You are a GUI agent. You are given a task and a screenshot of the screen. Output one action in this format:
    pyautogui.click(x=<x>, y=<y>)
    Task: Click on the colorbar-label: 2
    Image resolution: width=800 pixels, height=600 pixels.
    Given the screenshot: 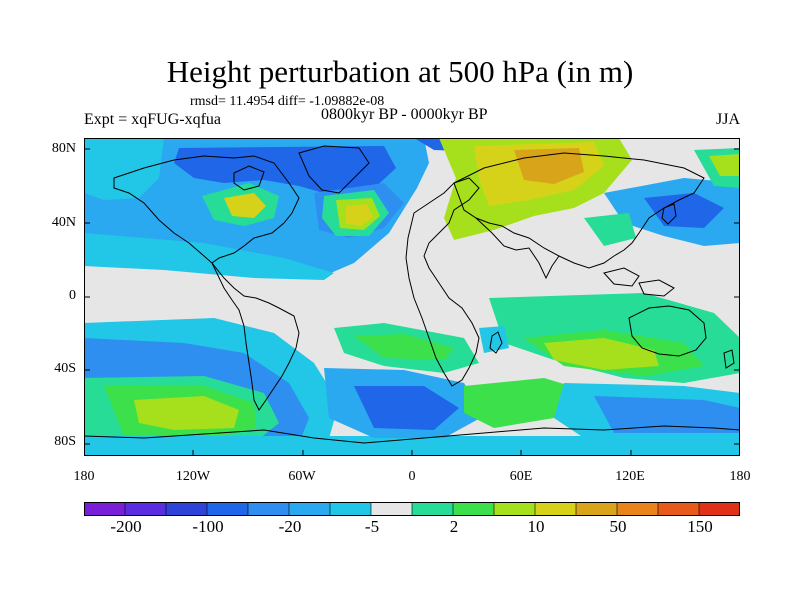 What is the action you would take?
    pyautogui.click(x=454, y=526)
    